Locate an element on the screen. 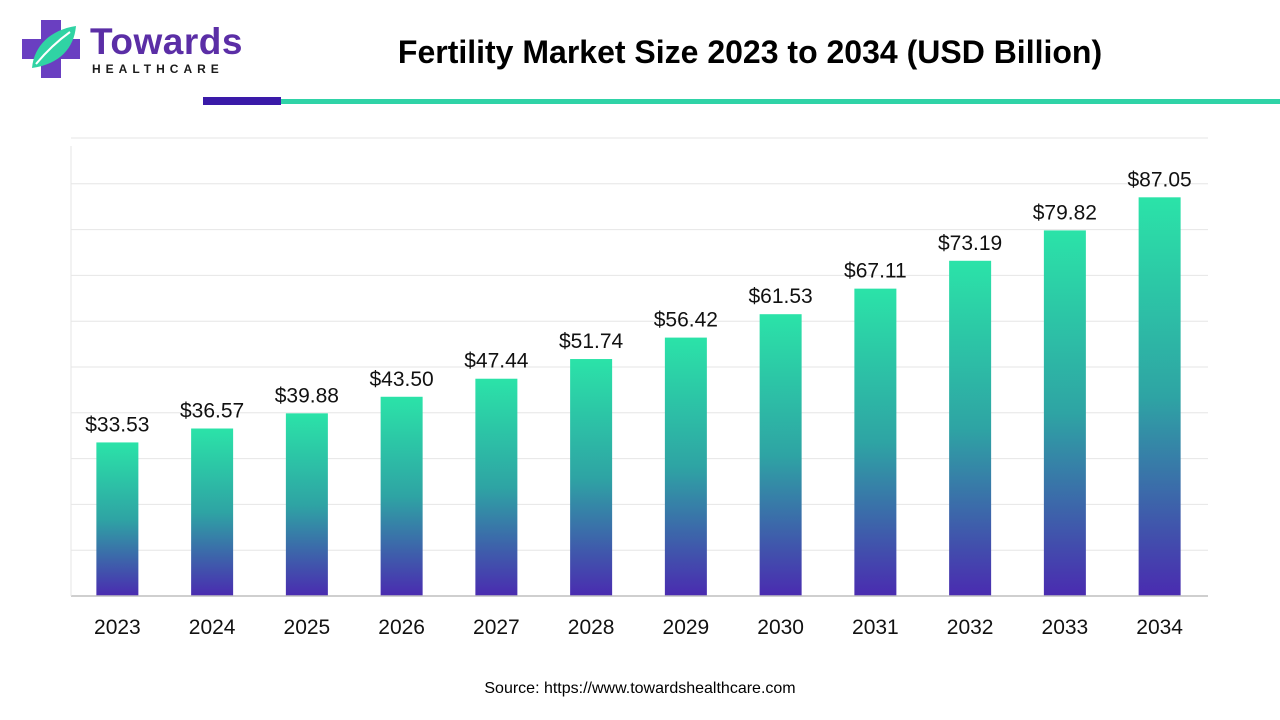 This screenshot has width=1280, height=720. logo-subtitle: HEALTHCARE is located at coordinates (158, 69).